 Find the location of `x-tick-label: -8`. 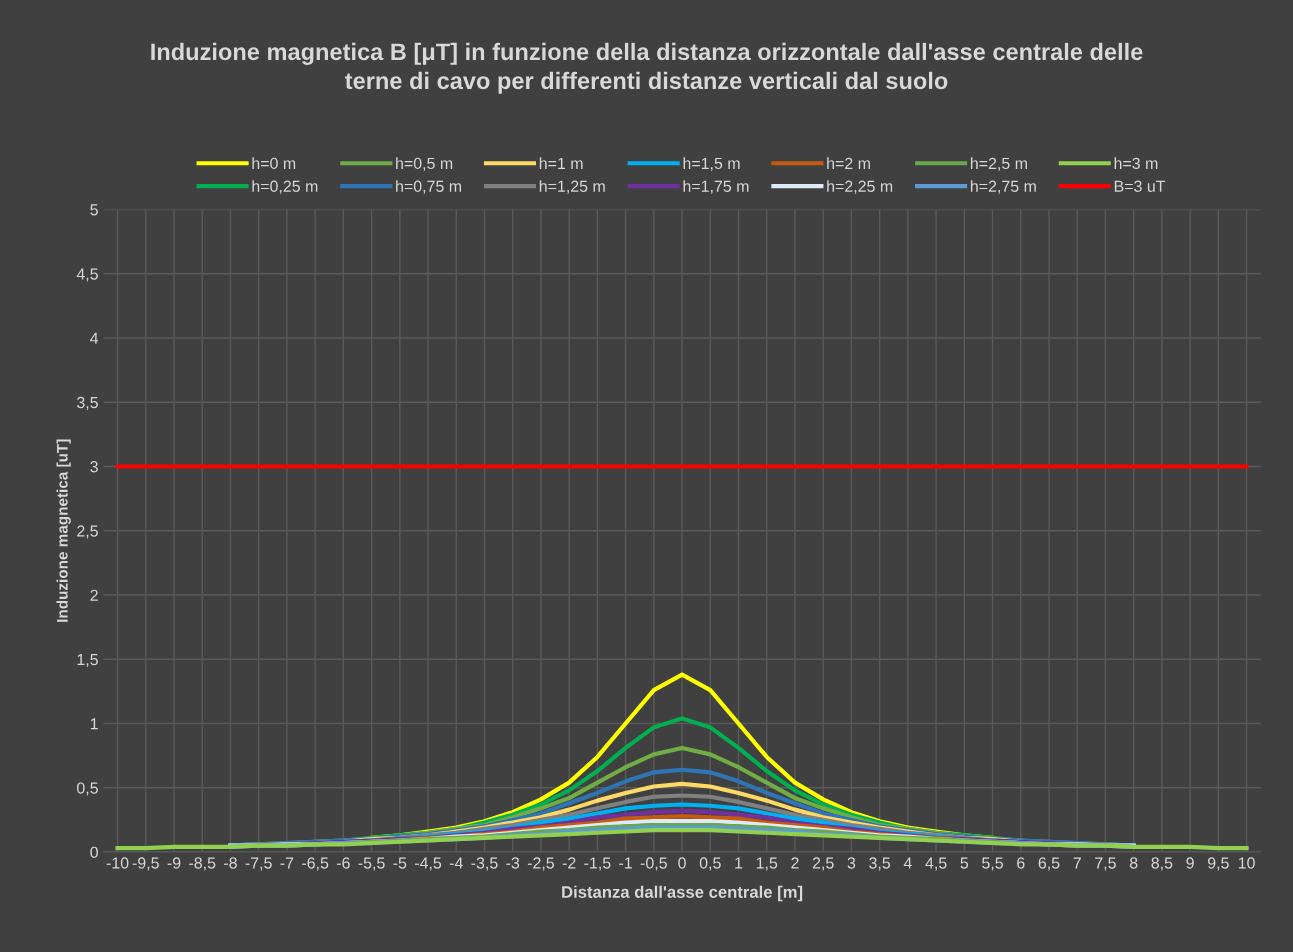

x-tick-label: -8 is located at coordinates (230, 863).